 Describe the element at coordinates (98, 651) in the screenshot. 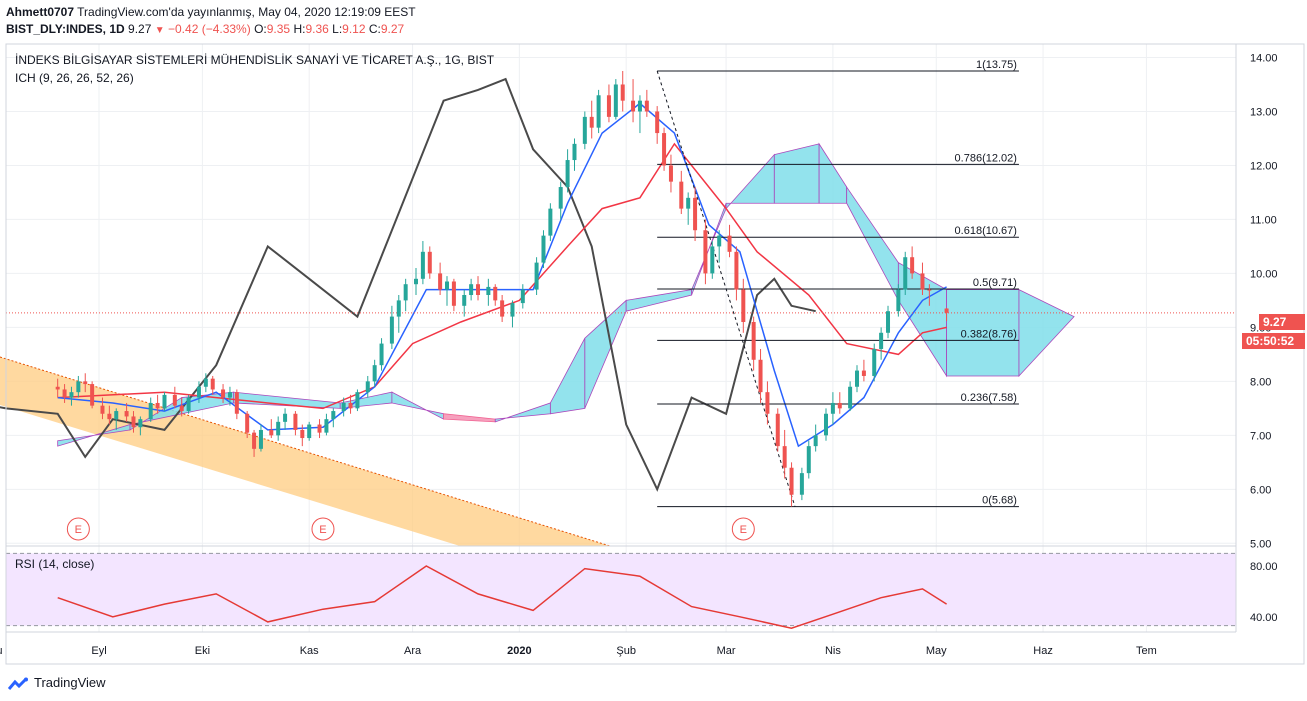

I see `time-tick-label: Eyl` at that location.